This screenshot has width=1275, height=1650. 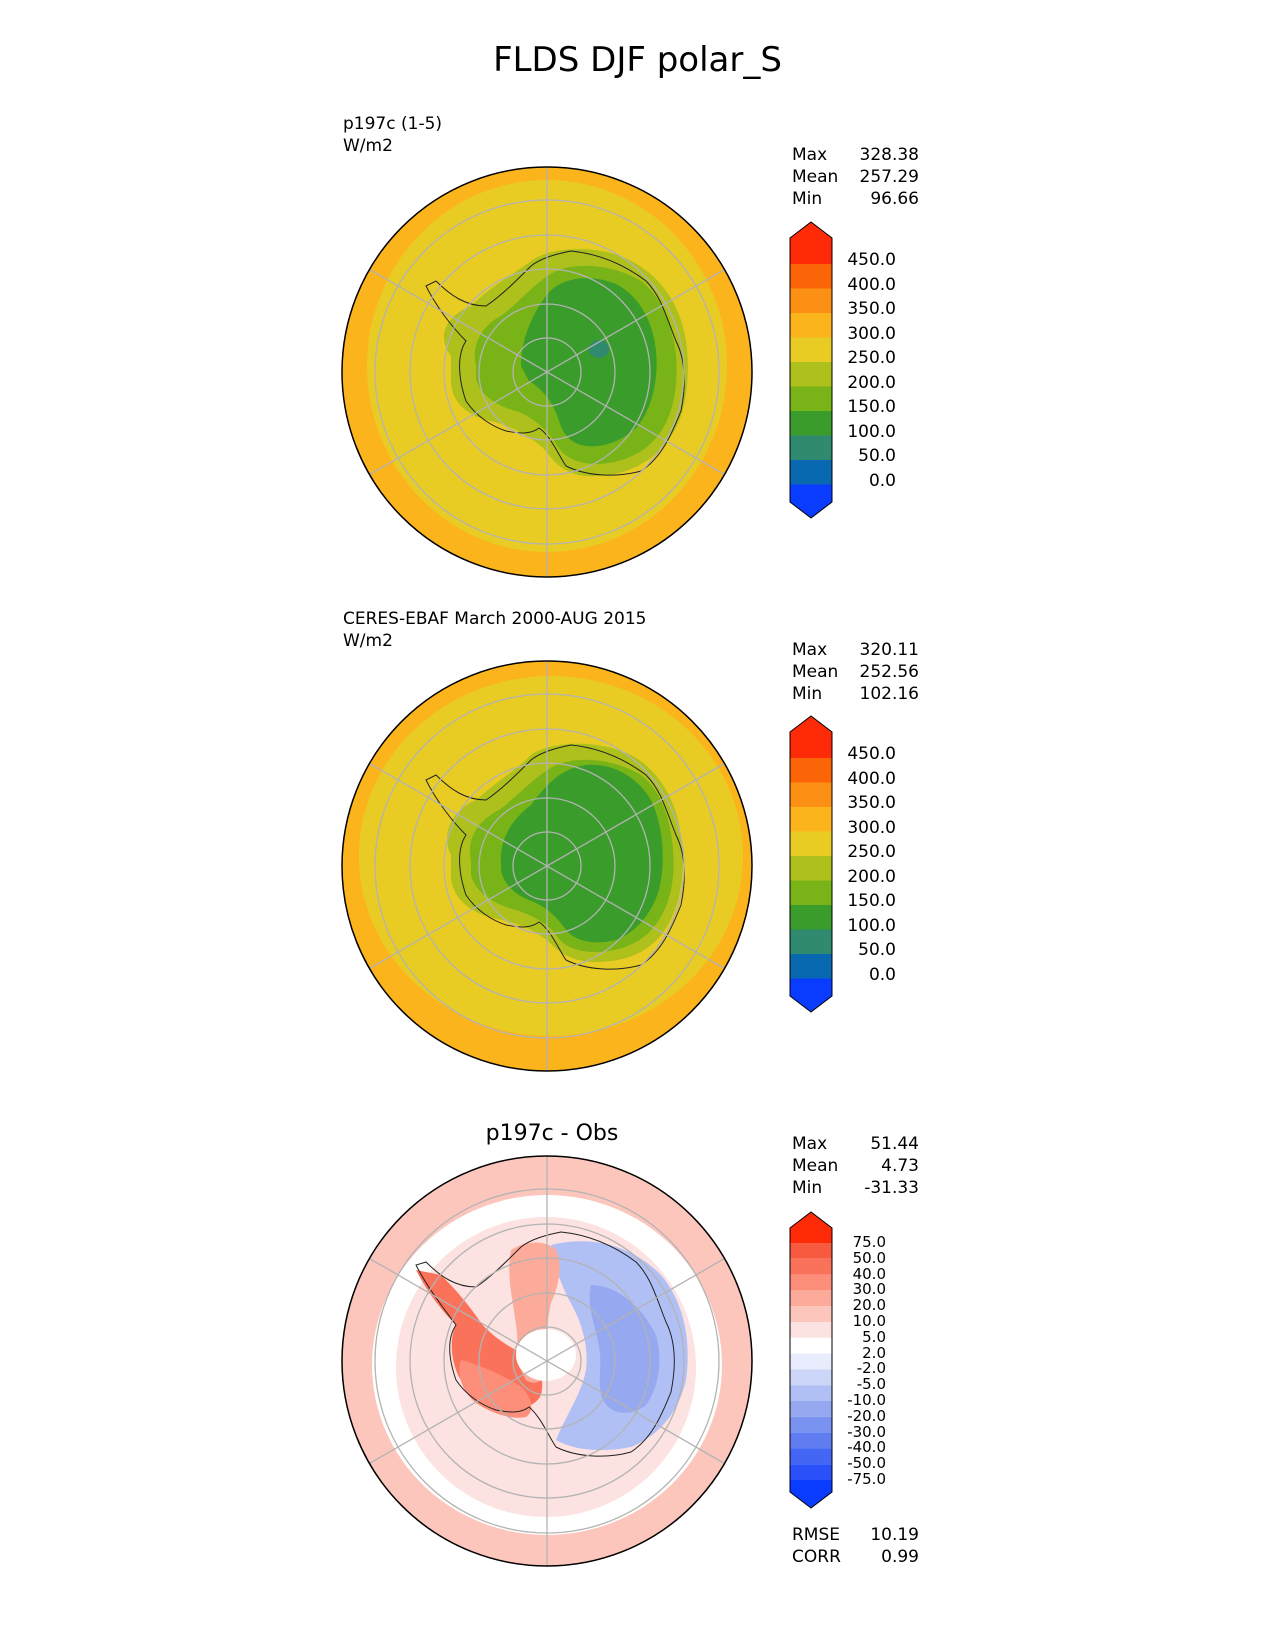 What do you see at coordinates (393, 124) in the screenshot?
I see `panel1-case-name: p197c (1-5)` at bounding box center [393, 124].